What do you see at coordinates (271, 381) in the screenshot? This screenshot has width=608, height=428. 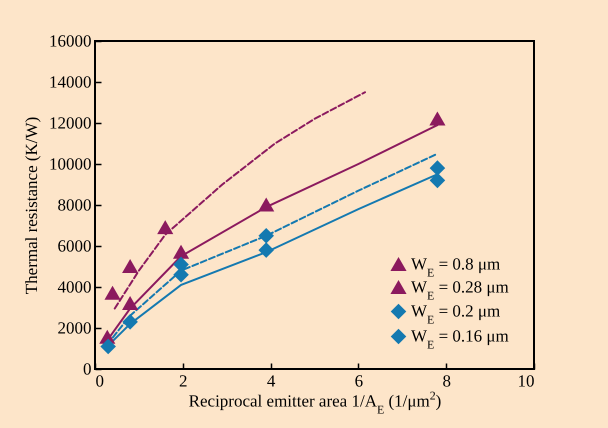 I see `x-tick-label: 4` at bounding box center [271, 381].